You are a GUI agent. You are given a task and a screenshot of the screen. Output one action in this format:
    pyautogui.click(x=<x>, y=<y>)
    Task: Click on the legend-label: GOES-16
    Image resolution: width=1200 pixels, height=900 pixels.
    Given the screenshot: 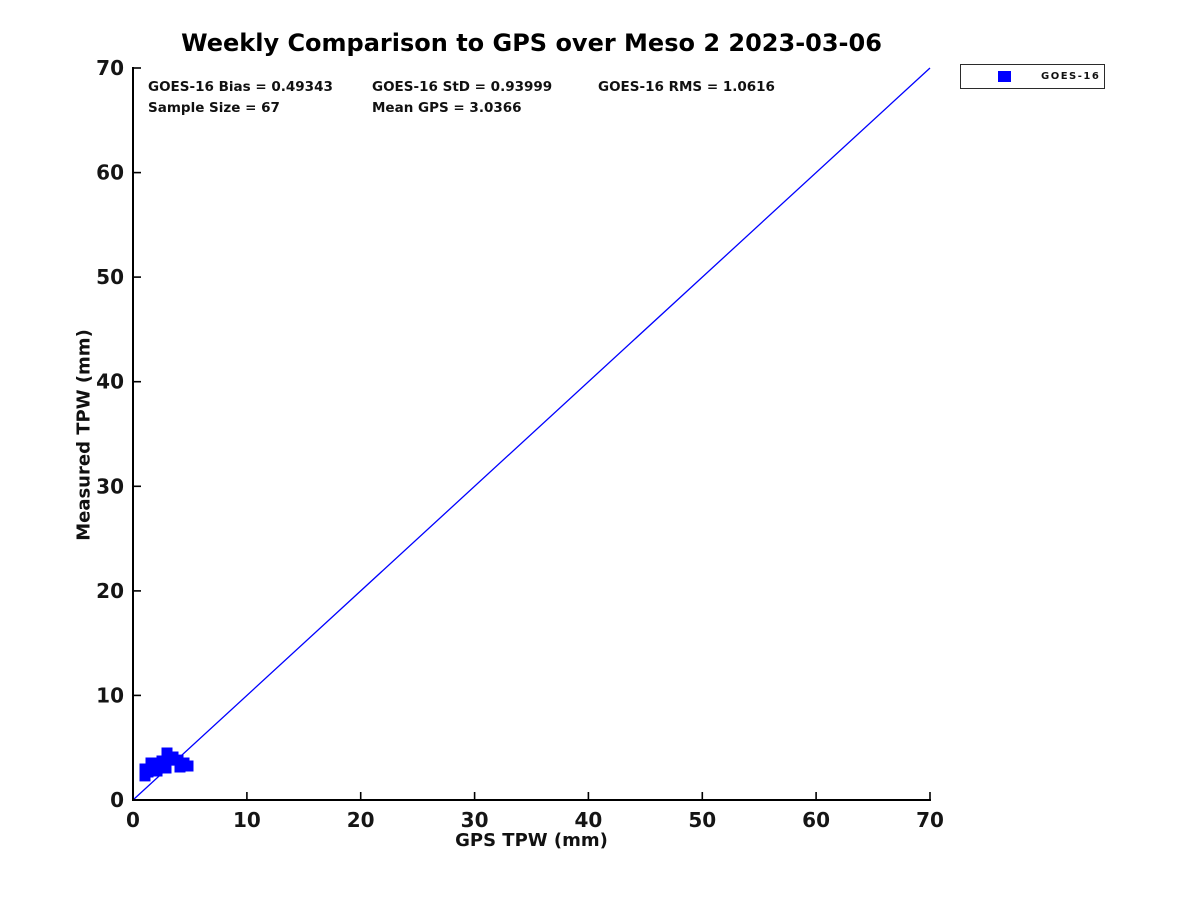 What is the action you would take?
    pyautogui.click(x=1071, y=76)
    